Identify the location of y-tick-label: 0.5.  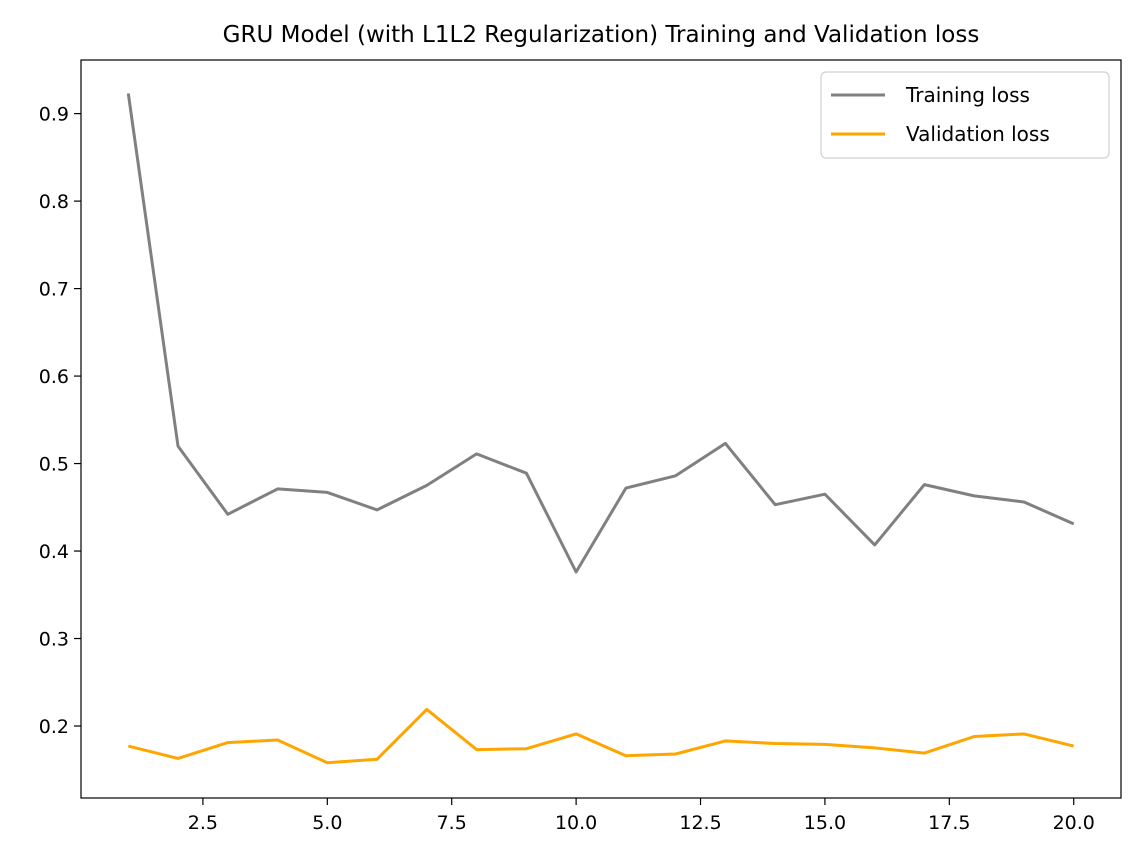
(54, 465).